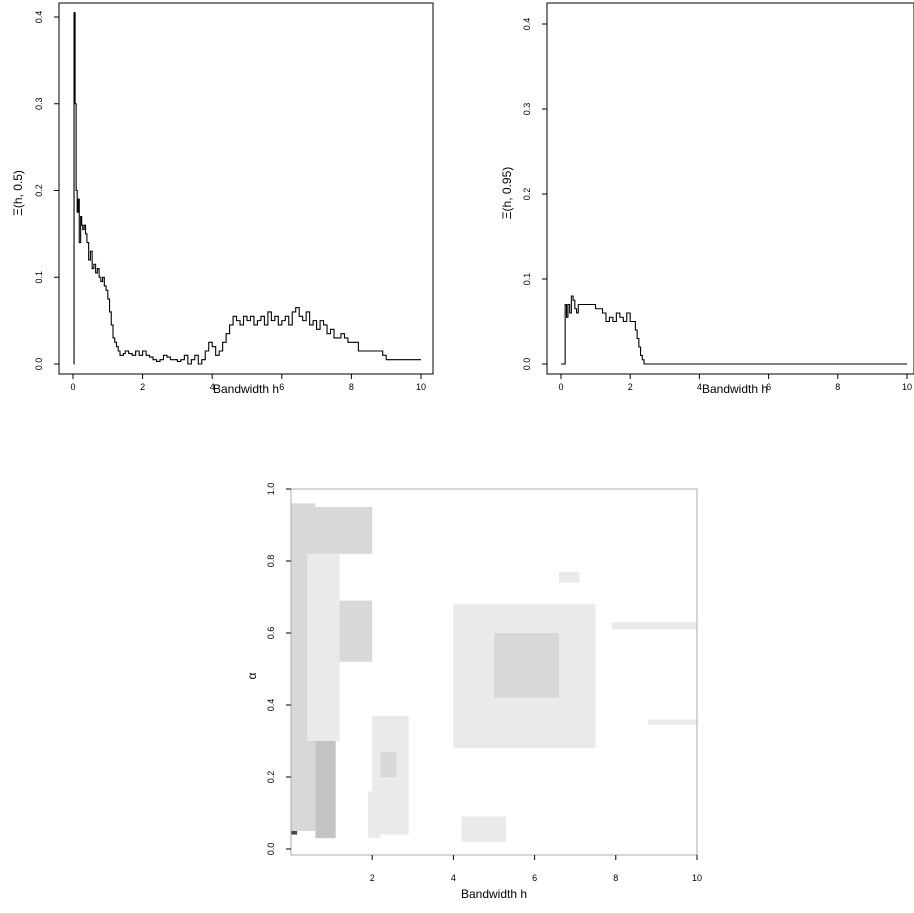 The width and height of the screenshot is (914, 913). Describe the element at coordinates (507, 193) in the screenshot. I see `y-axis-title: Ξ(h, 0.95)` at that location.